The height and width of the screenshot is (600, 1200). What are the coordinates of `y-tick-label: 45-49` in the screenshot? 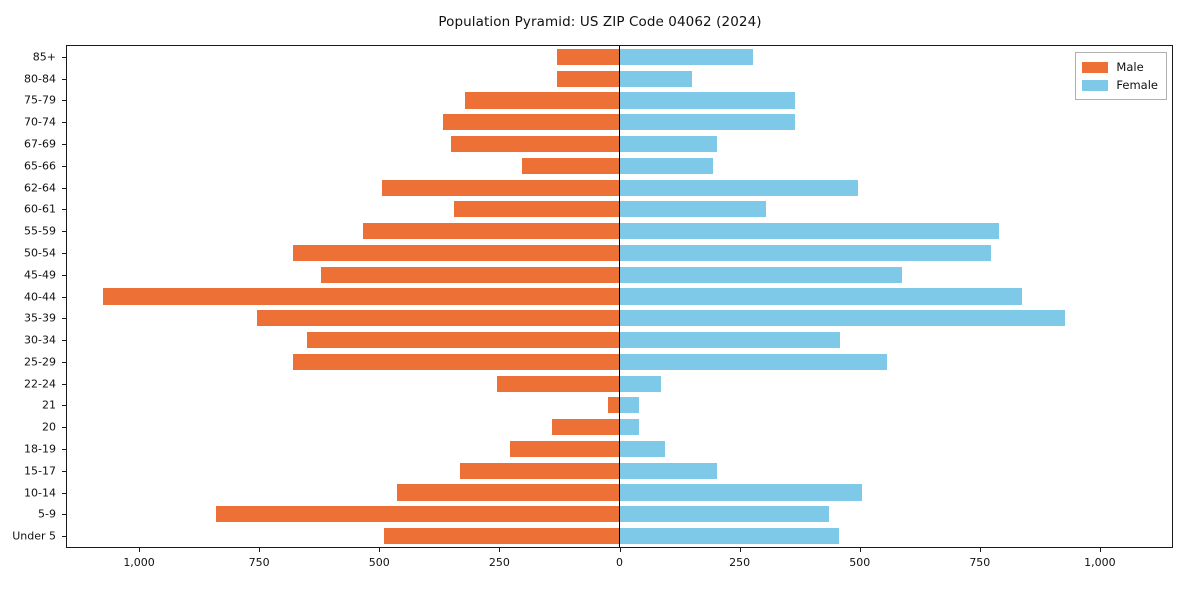 It's located at (40, 275).